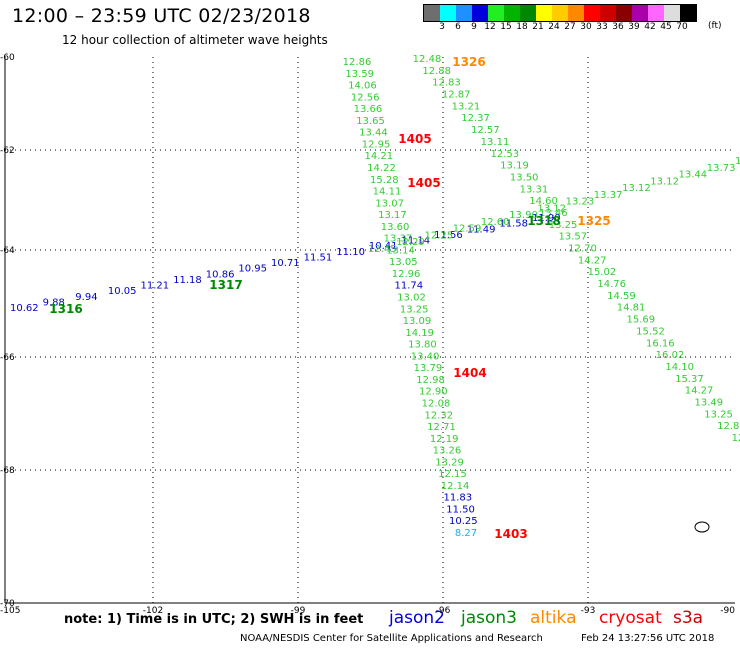 The width and height of the screenshot is (740, 650). I want to click on swh-value: 11.51, so click(318, 257).